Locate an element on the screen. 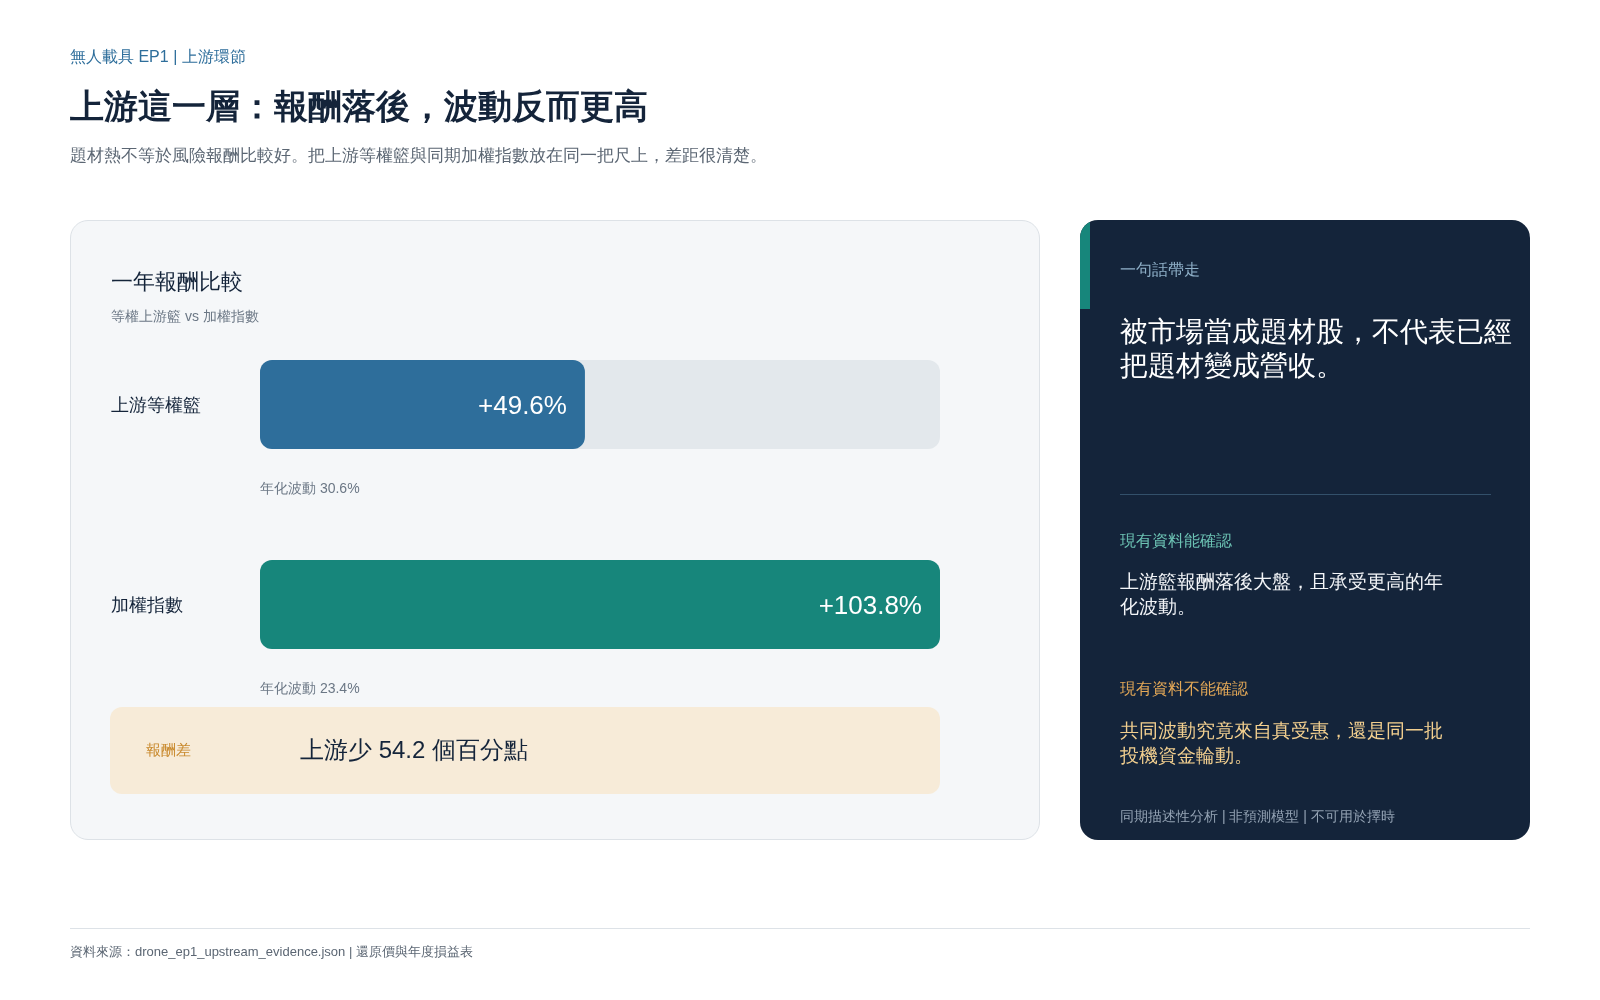 The width and height of the screenshot is (1600, 1000). y-tick-label: 加權指數 is located at coordinates (147, 604).